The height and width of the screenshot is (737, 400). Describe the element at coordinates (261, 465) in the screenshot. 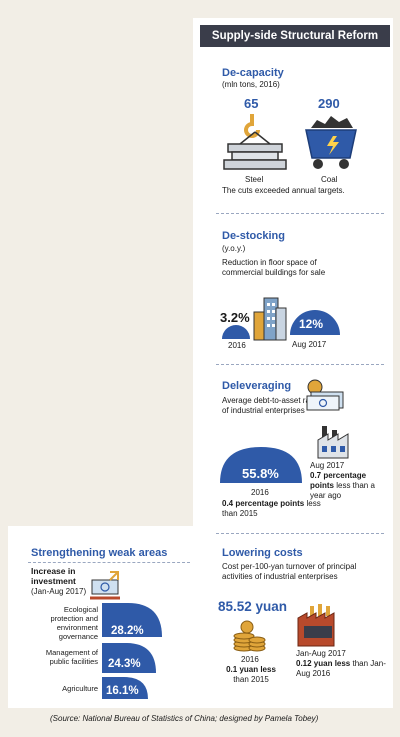

I see `deleveraging-big-semicircle` at that location.